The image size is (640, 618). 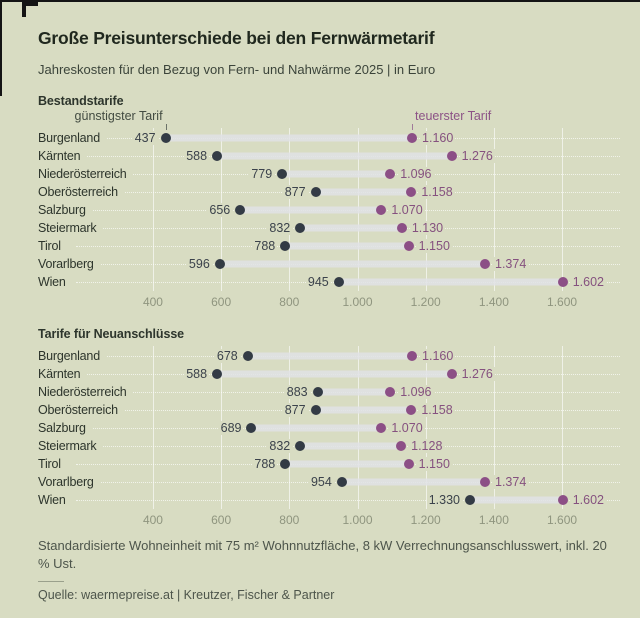 I want to click on row-track: 945 1.602, so click(x=348, y=282).